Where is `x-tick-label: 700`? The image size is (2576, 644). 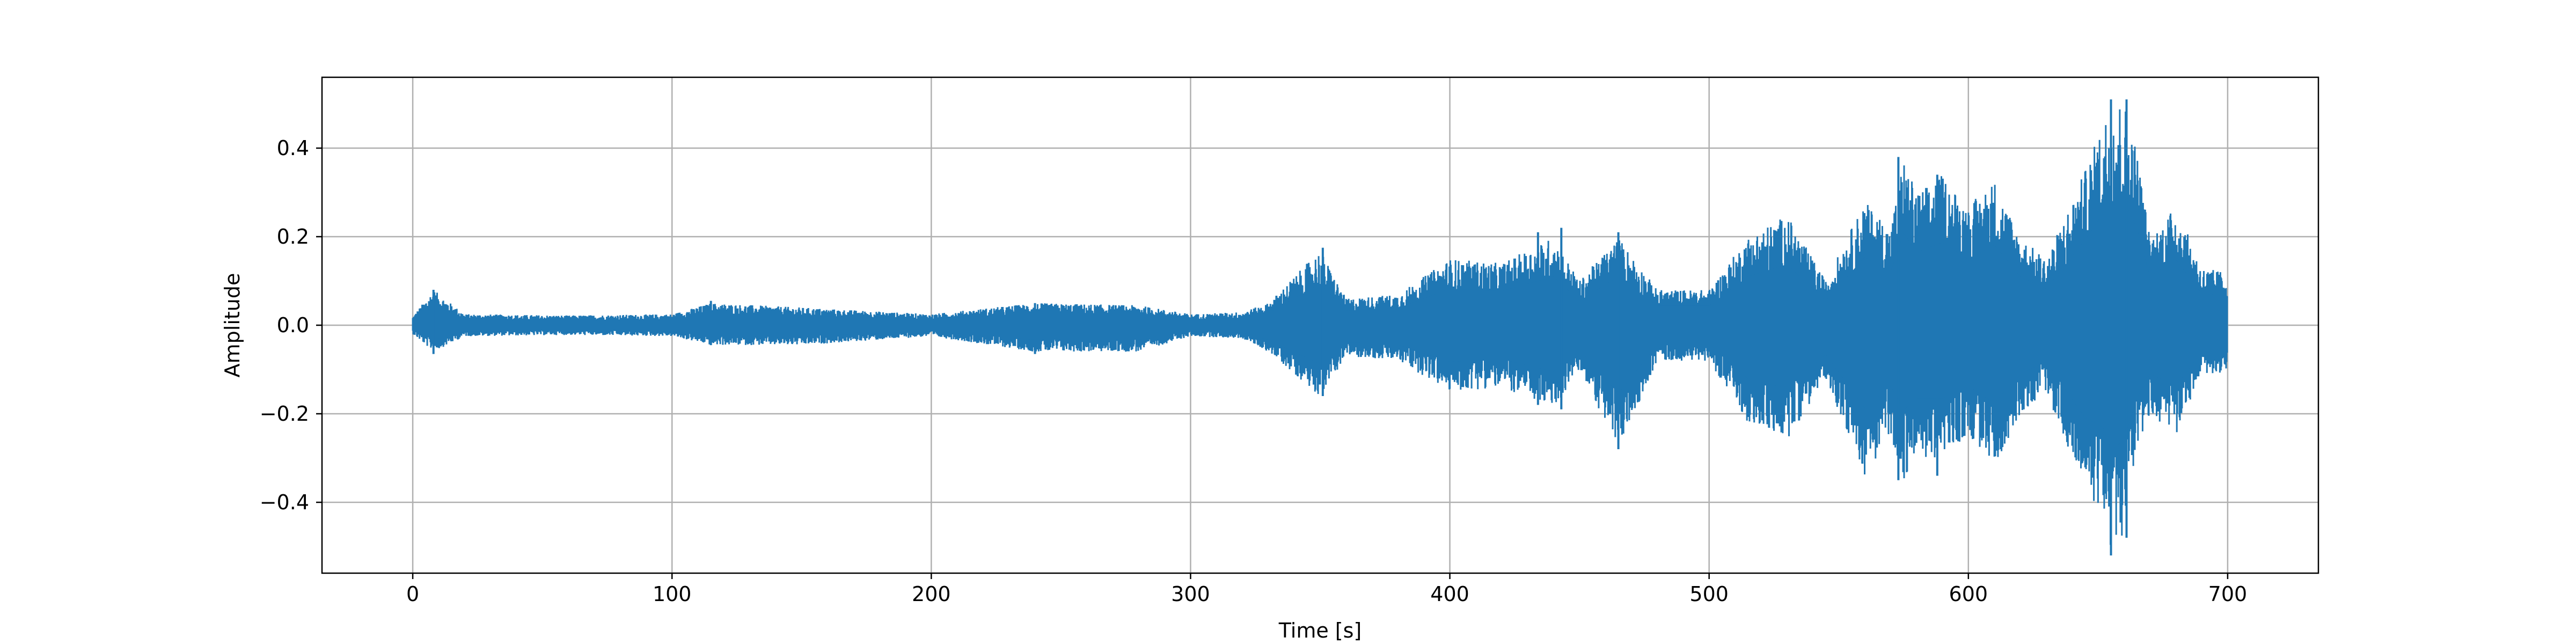
x-tick-label: 700 is located at coordinates (2228, 594).